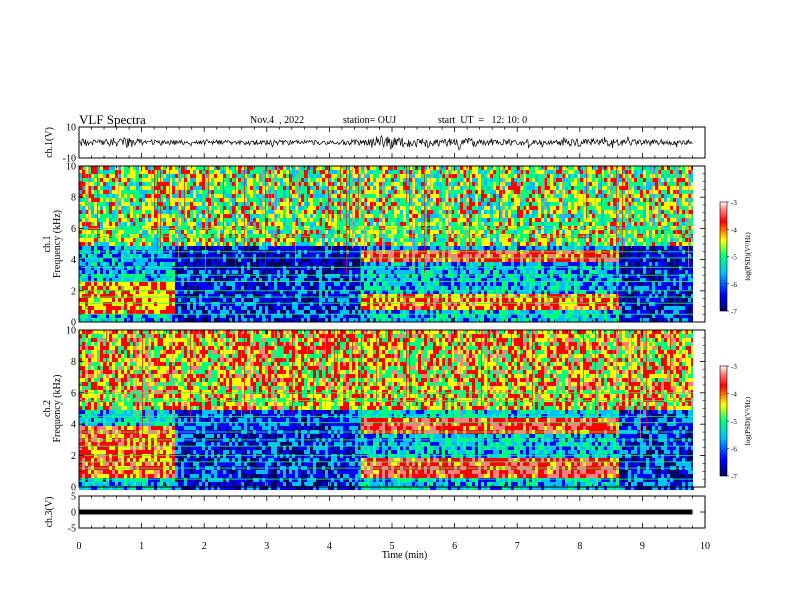 The height and width of the screenshot is (612, 792). What do you see at coordinates (112, 119) in the screenshot?
I see `chart-title: VLF Spectra` at bounding box center [112, 119].